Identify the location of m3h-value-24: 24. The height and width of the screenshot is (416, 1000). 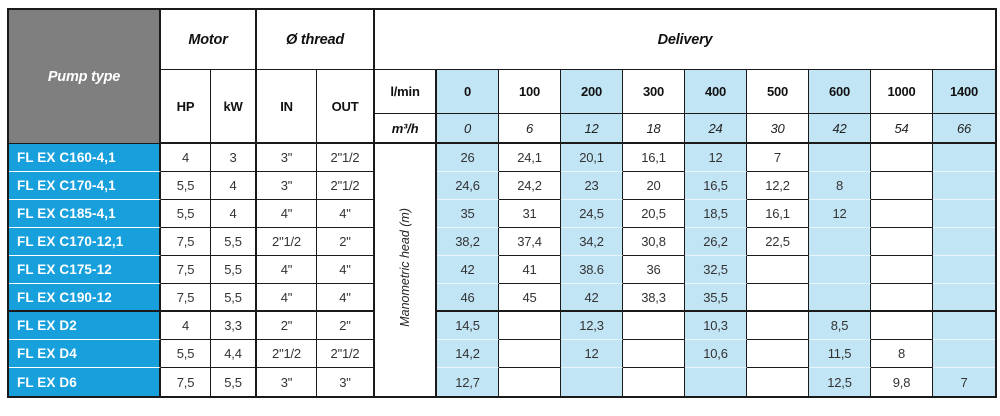
(716, 129).